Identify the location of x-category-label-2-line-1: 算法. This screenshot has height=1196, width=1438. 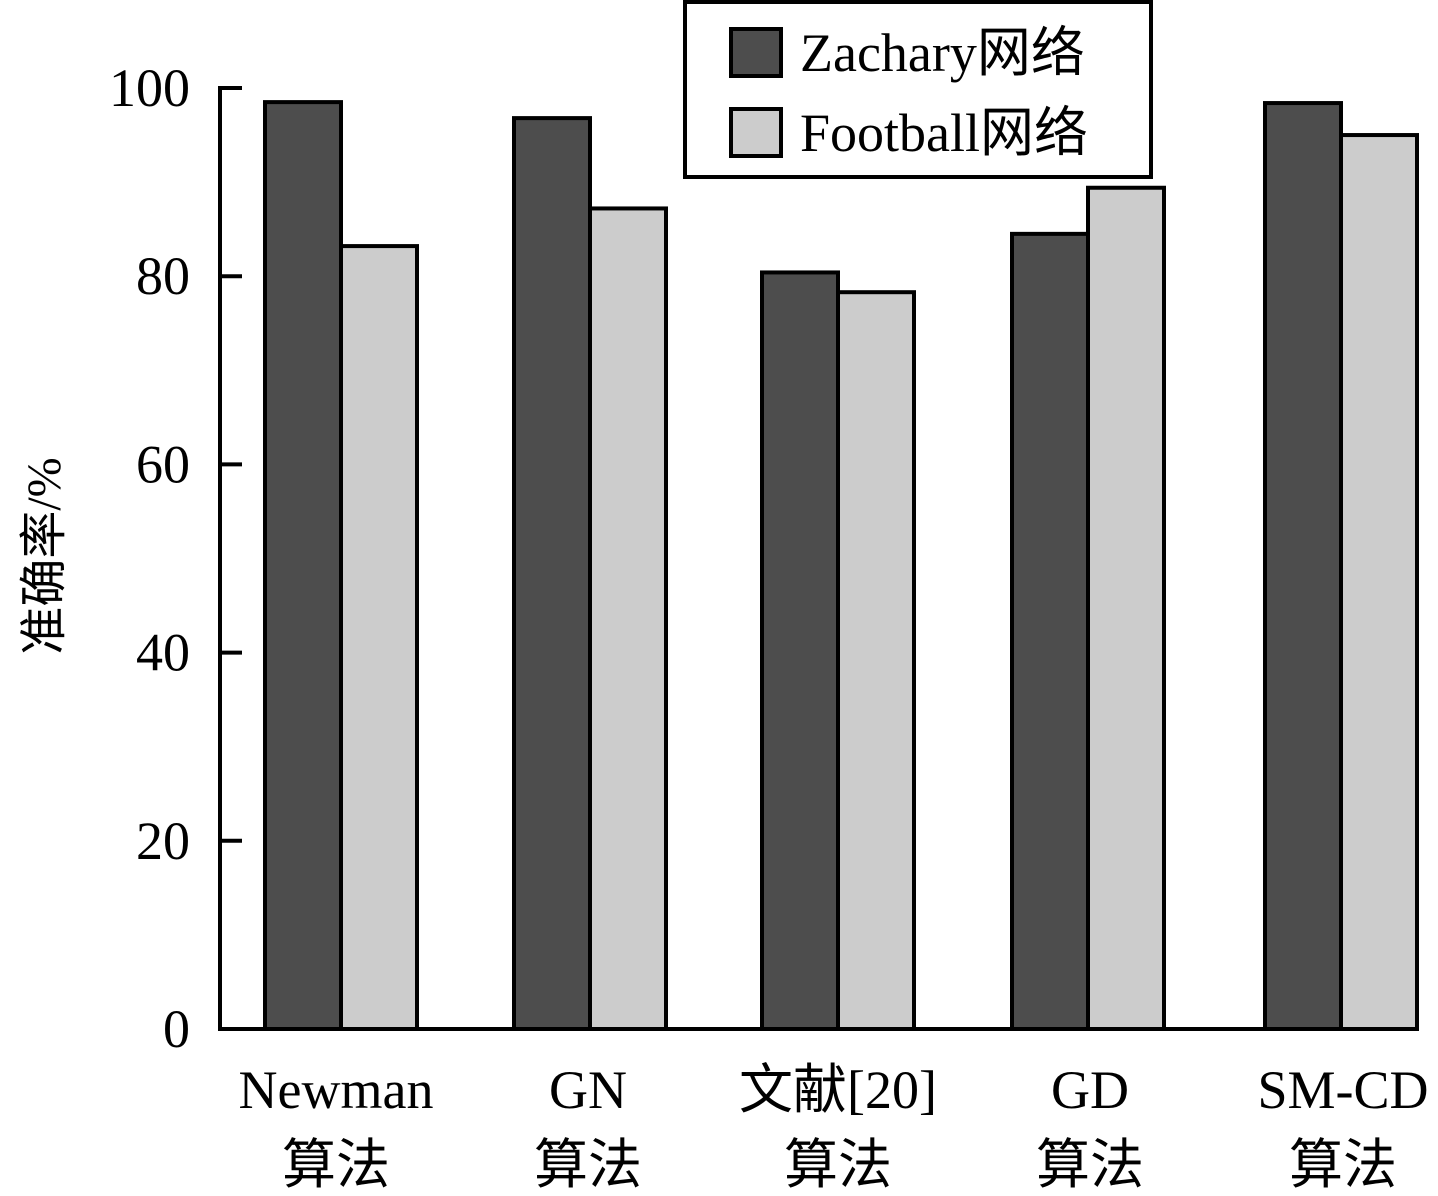
(838, 1165).